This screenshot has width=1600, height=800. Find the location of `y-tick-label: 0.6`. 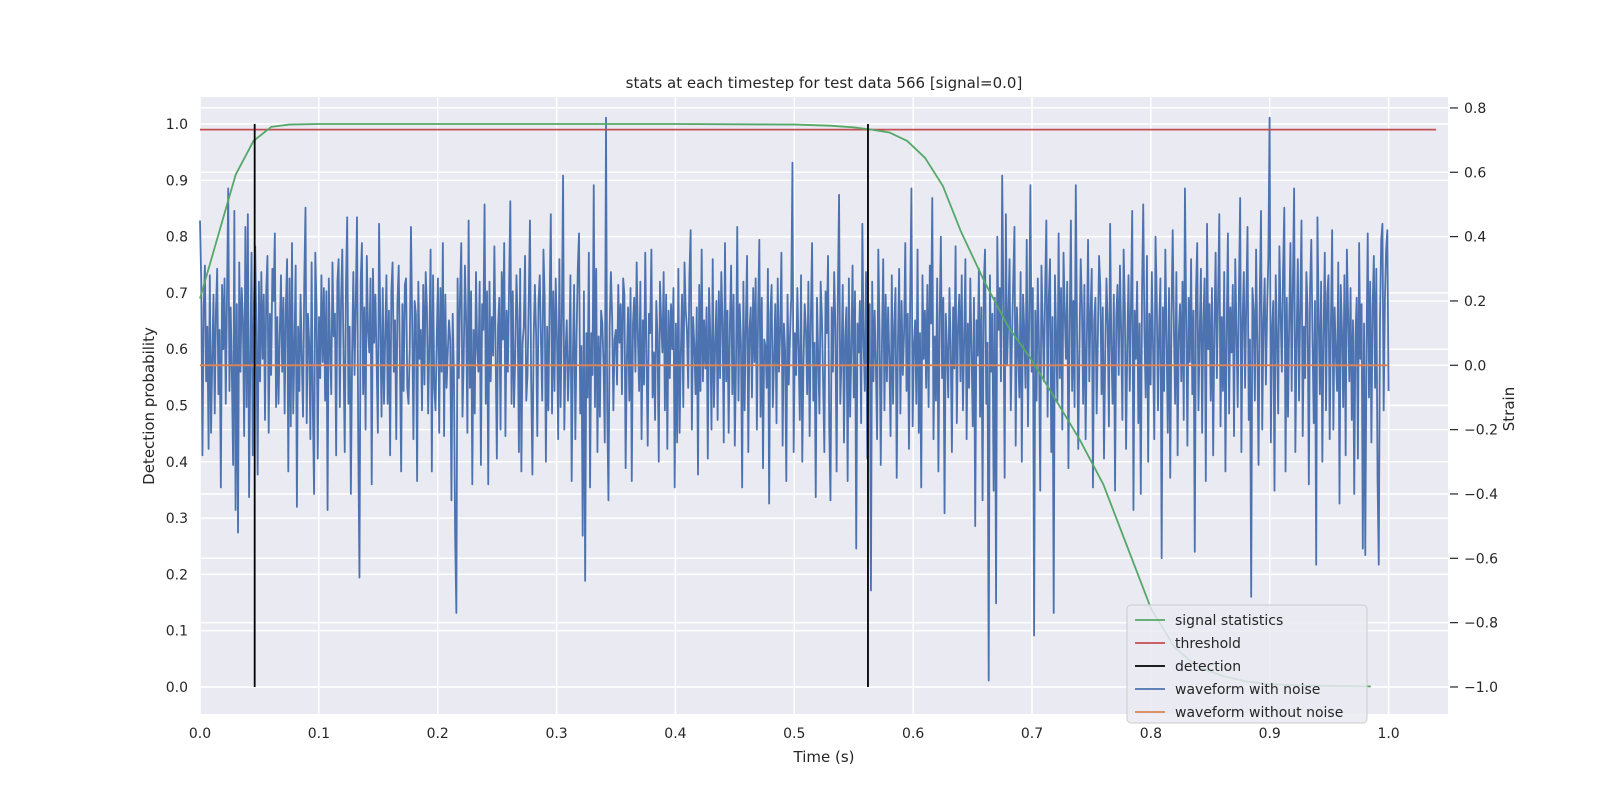

y-tick-label: 0.6 is located at coordinates (177, 350).